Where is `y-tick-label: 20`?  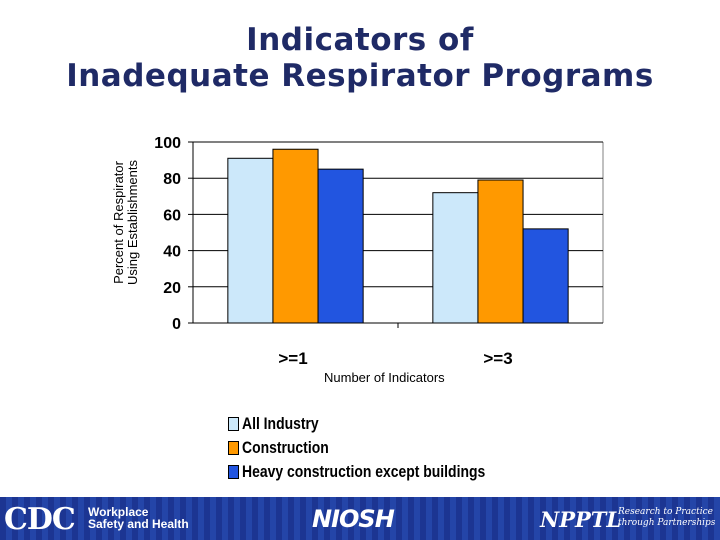
y-tick-label: 20 is located at coordinates (172, 288).